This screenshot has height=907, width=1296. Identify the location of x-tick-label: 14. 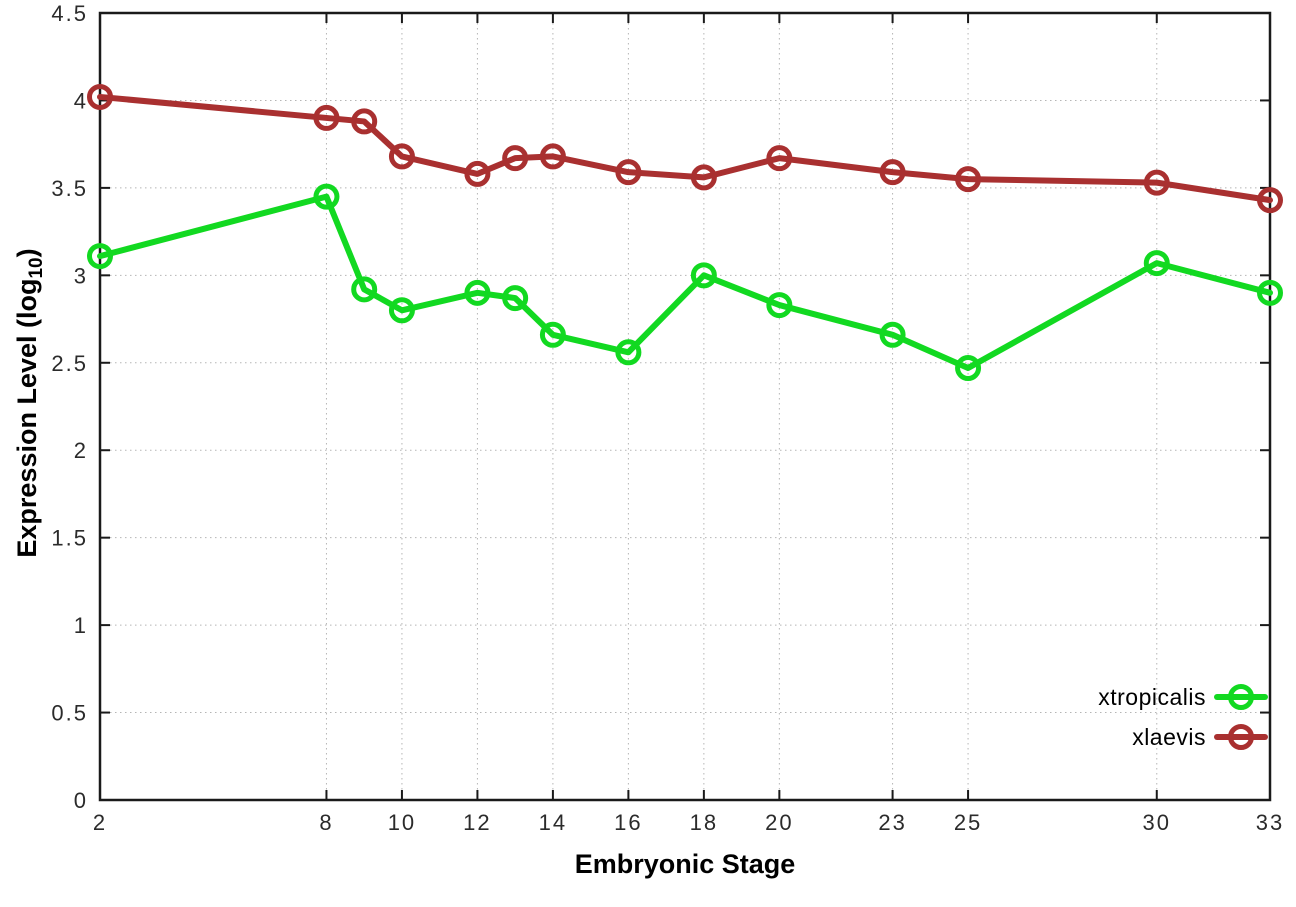
(553, 822).